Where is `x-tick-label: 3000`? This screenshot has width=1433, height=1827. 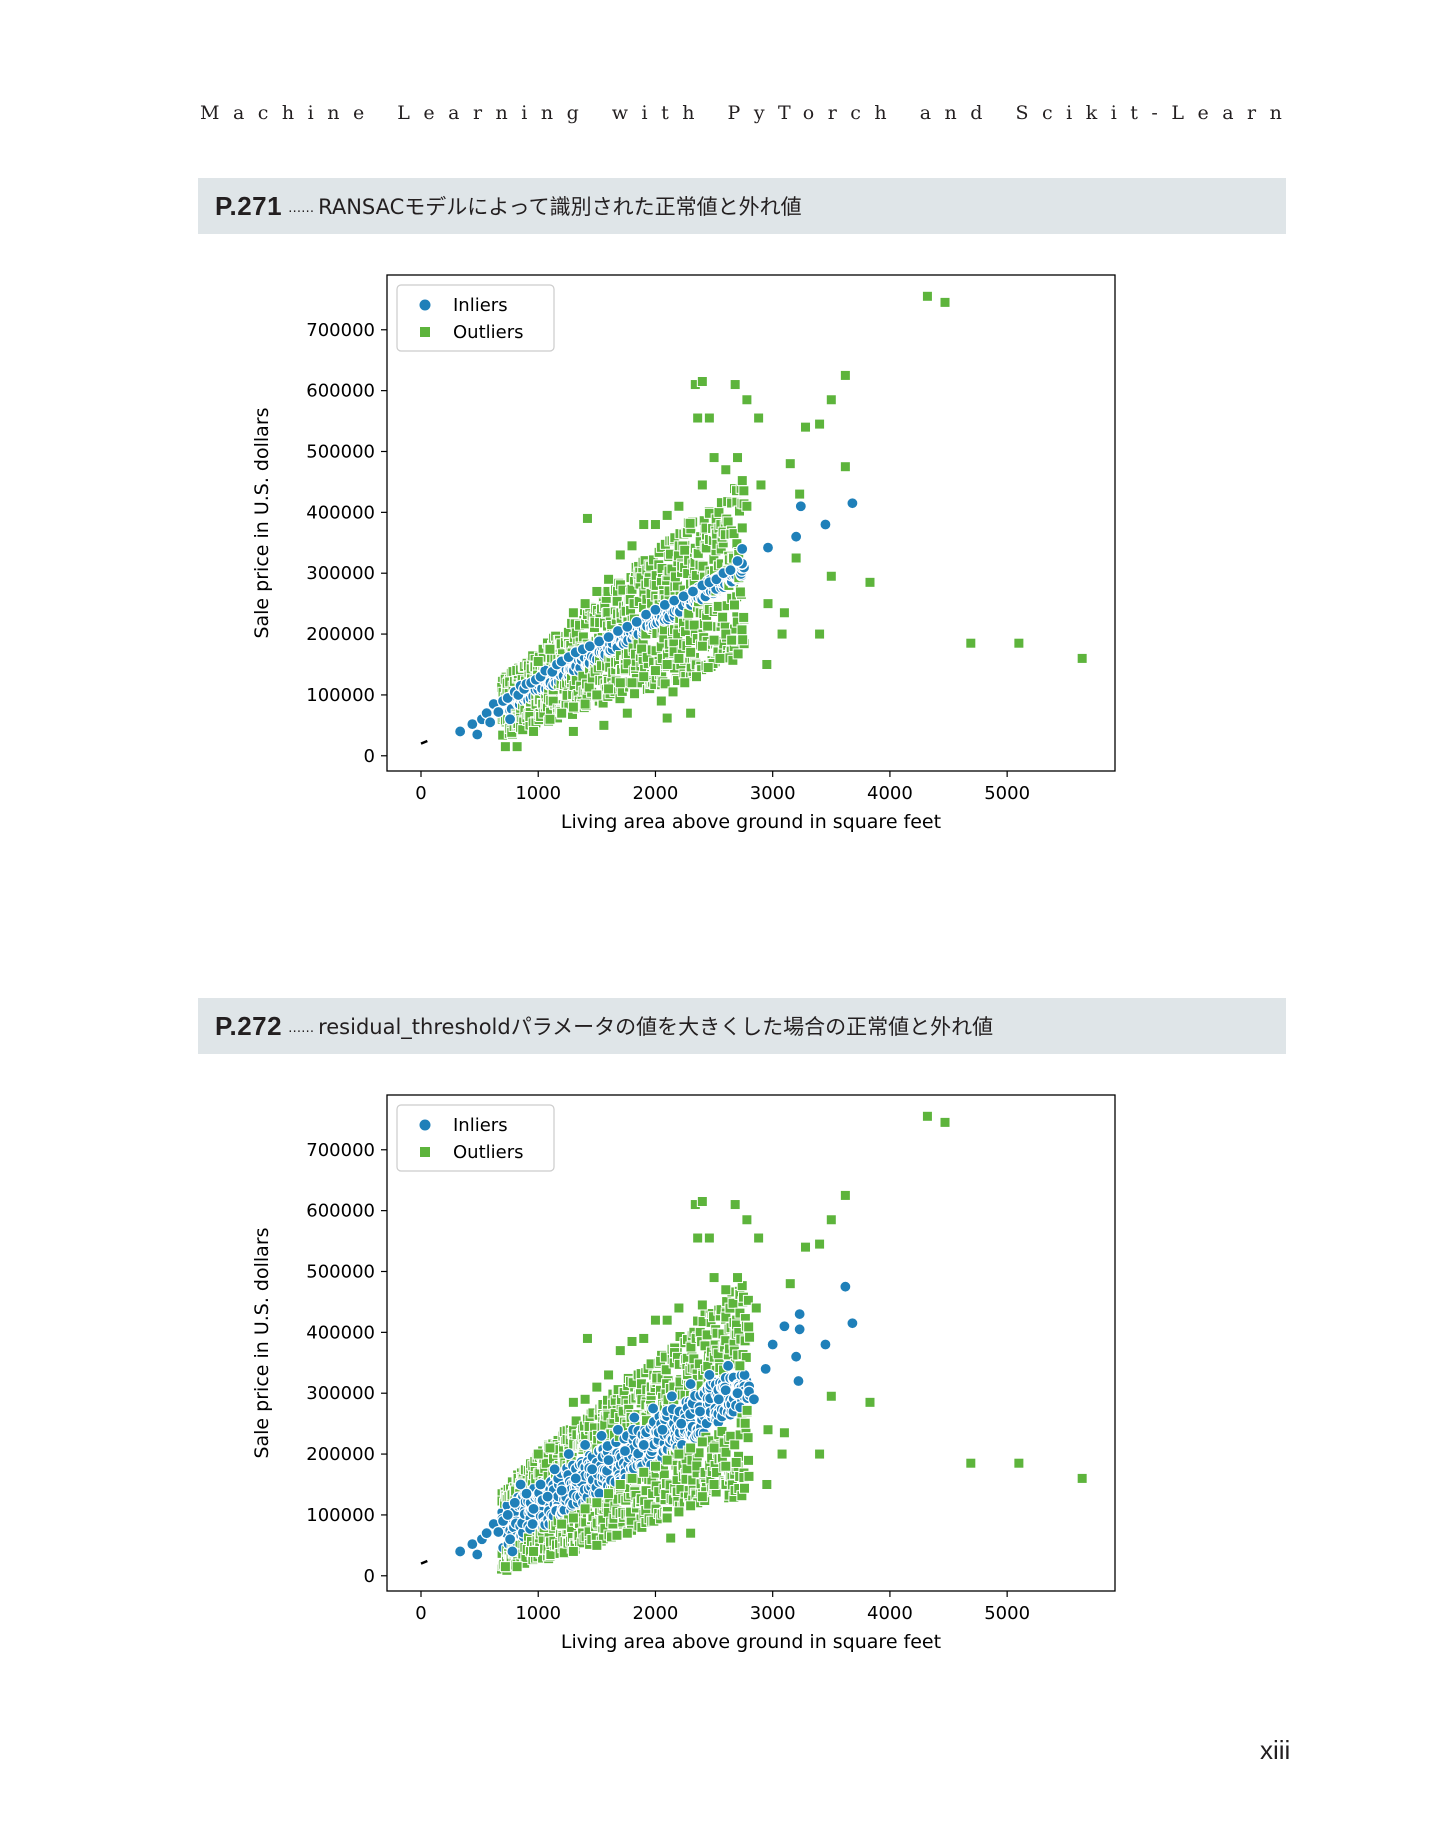
x-tick-label: 3000 is located at coordinates (773, 793).